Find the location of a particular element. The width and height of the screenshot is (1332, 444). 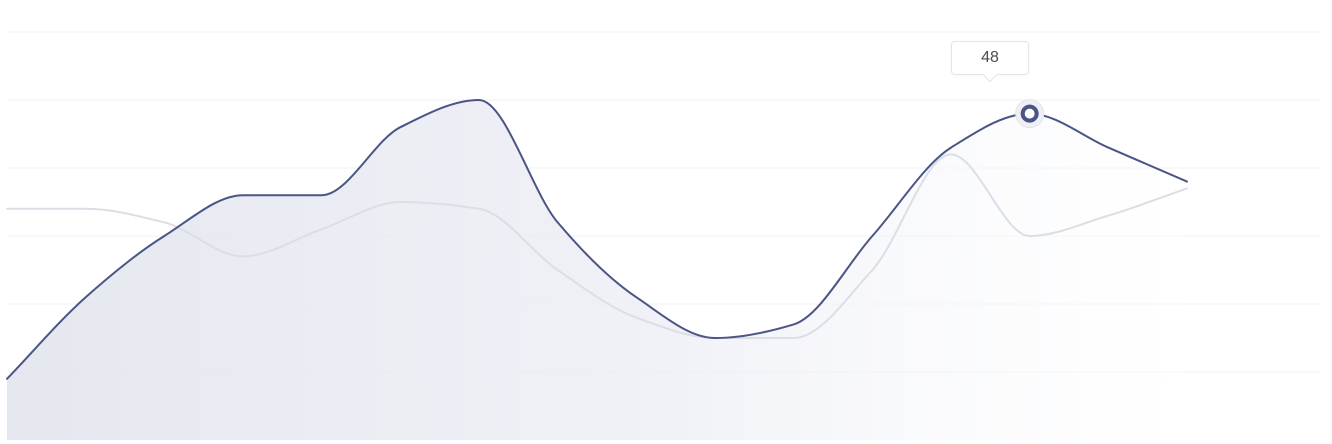

highlight-point is located at coordinates (1029, 113).